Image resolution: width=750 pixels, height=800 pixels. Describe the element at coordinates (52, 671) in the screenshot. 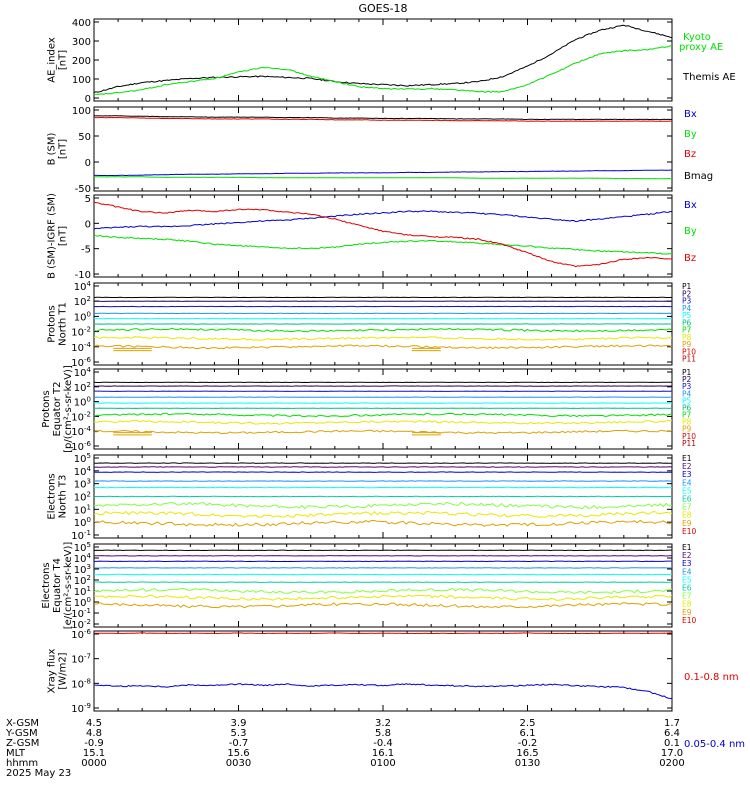

I see `y-axis-label: Xray flux` at that location.